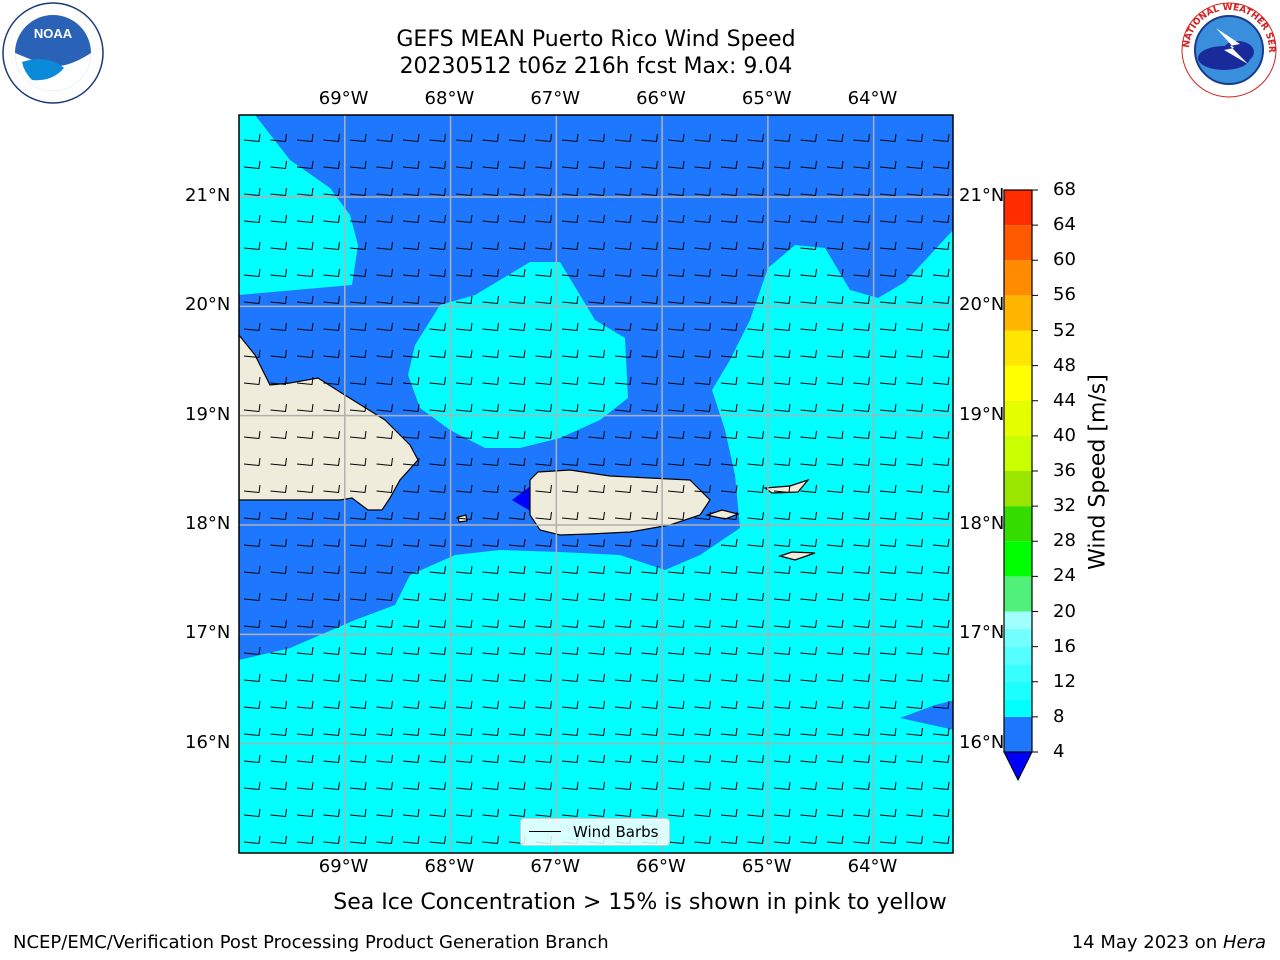 The image size is (1280, 960). What do you see at coordinates (545, 831) in the screenshot?
I see `legend-line-icon` at bounding box center [545, 831].